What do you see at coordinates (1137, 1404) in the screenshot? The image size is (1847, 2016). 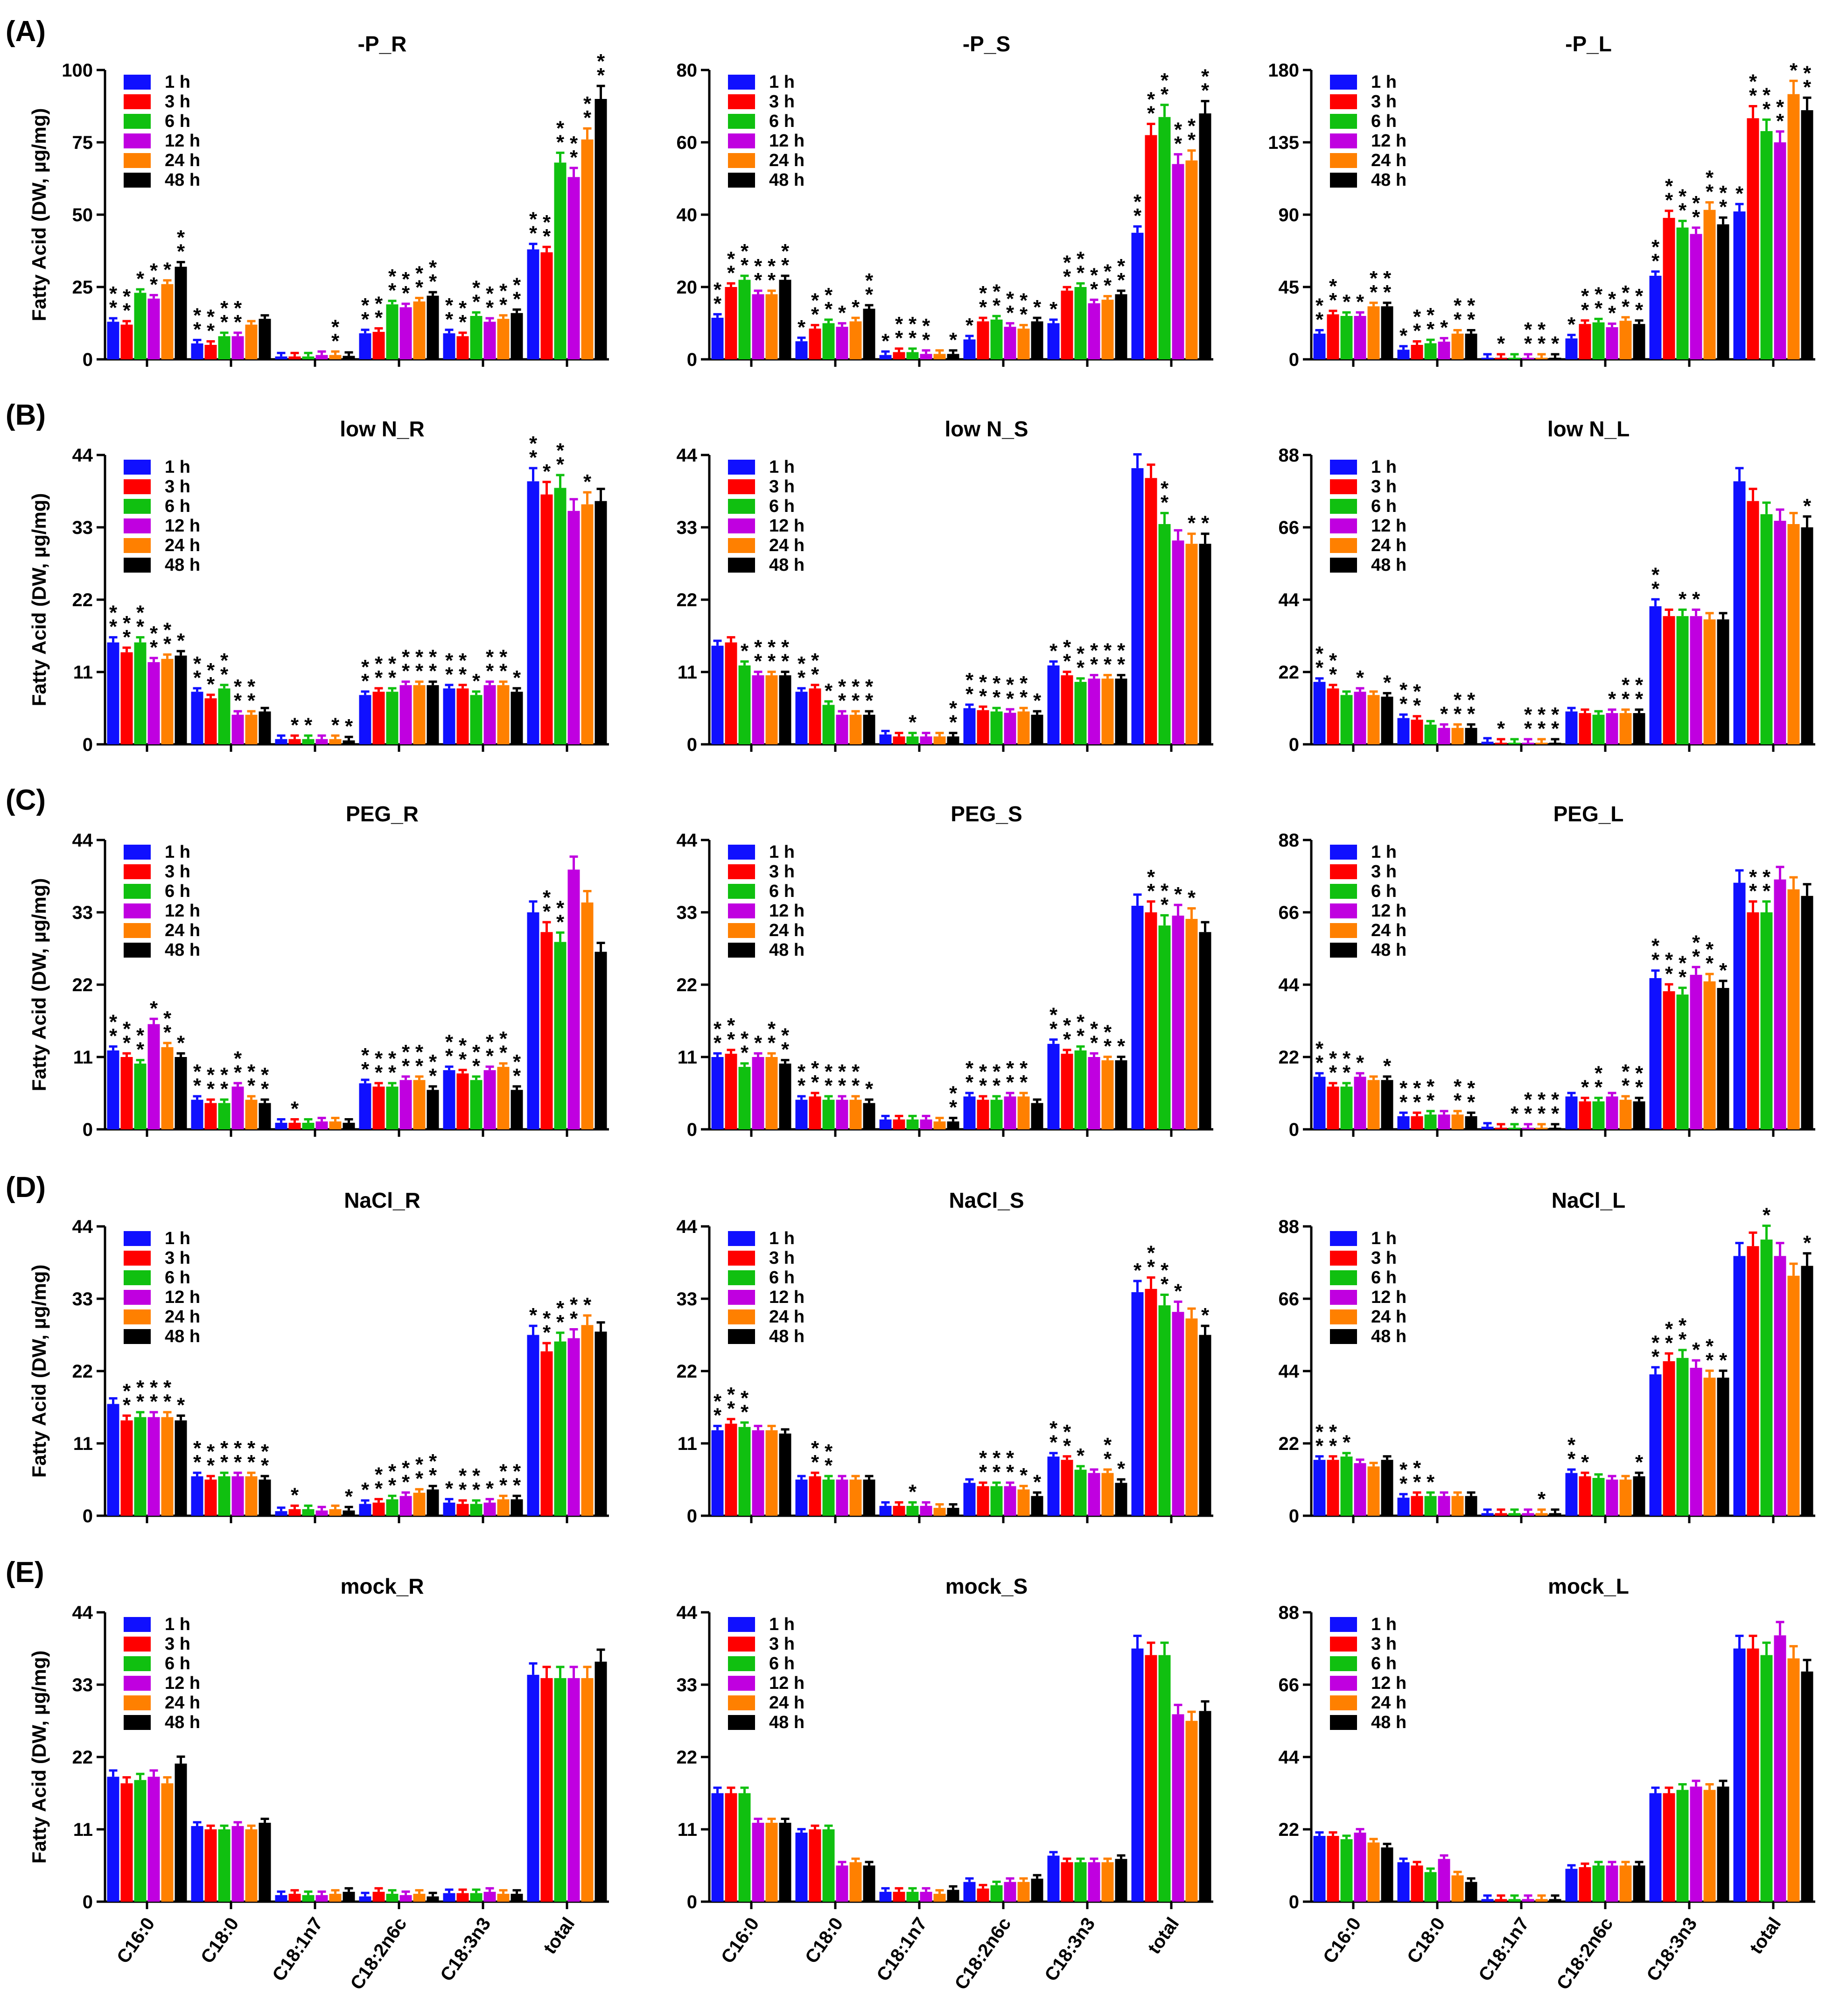 I see `bar-1h-total` at bounding box center [1137, 1404].